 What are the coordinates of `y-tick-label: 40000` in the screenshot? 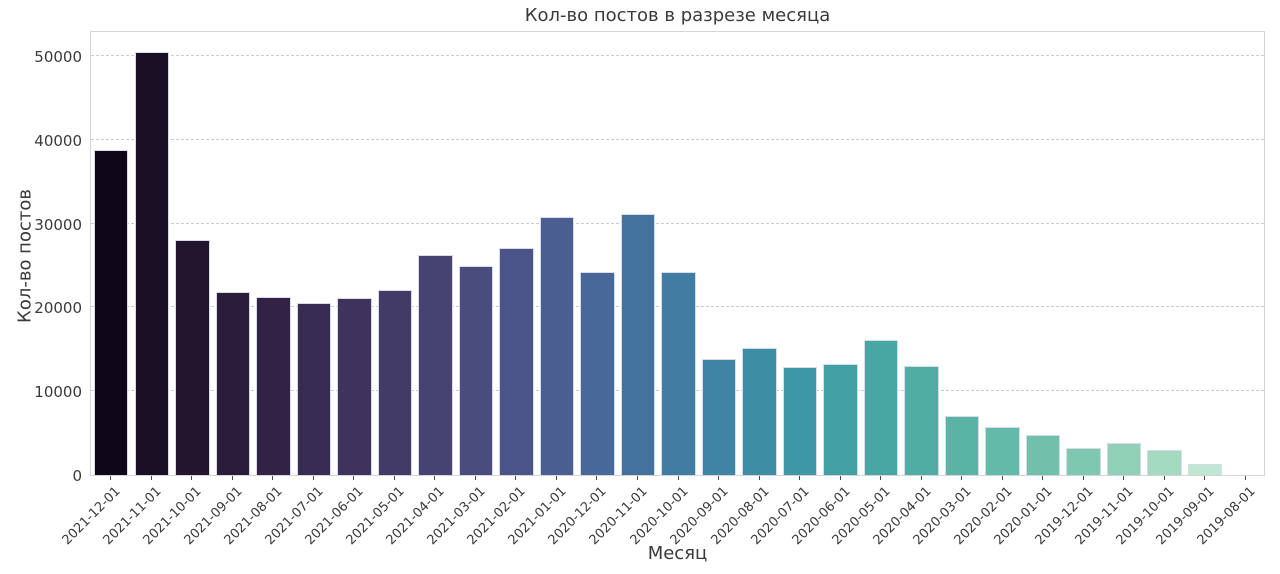 It's located at (58, 140).